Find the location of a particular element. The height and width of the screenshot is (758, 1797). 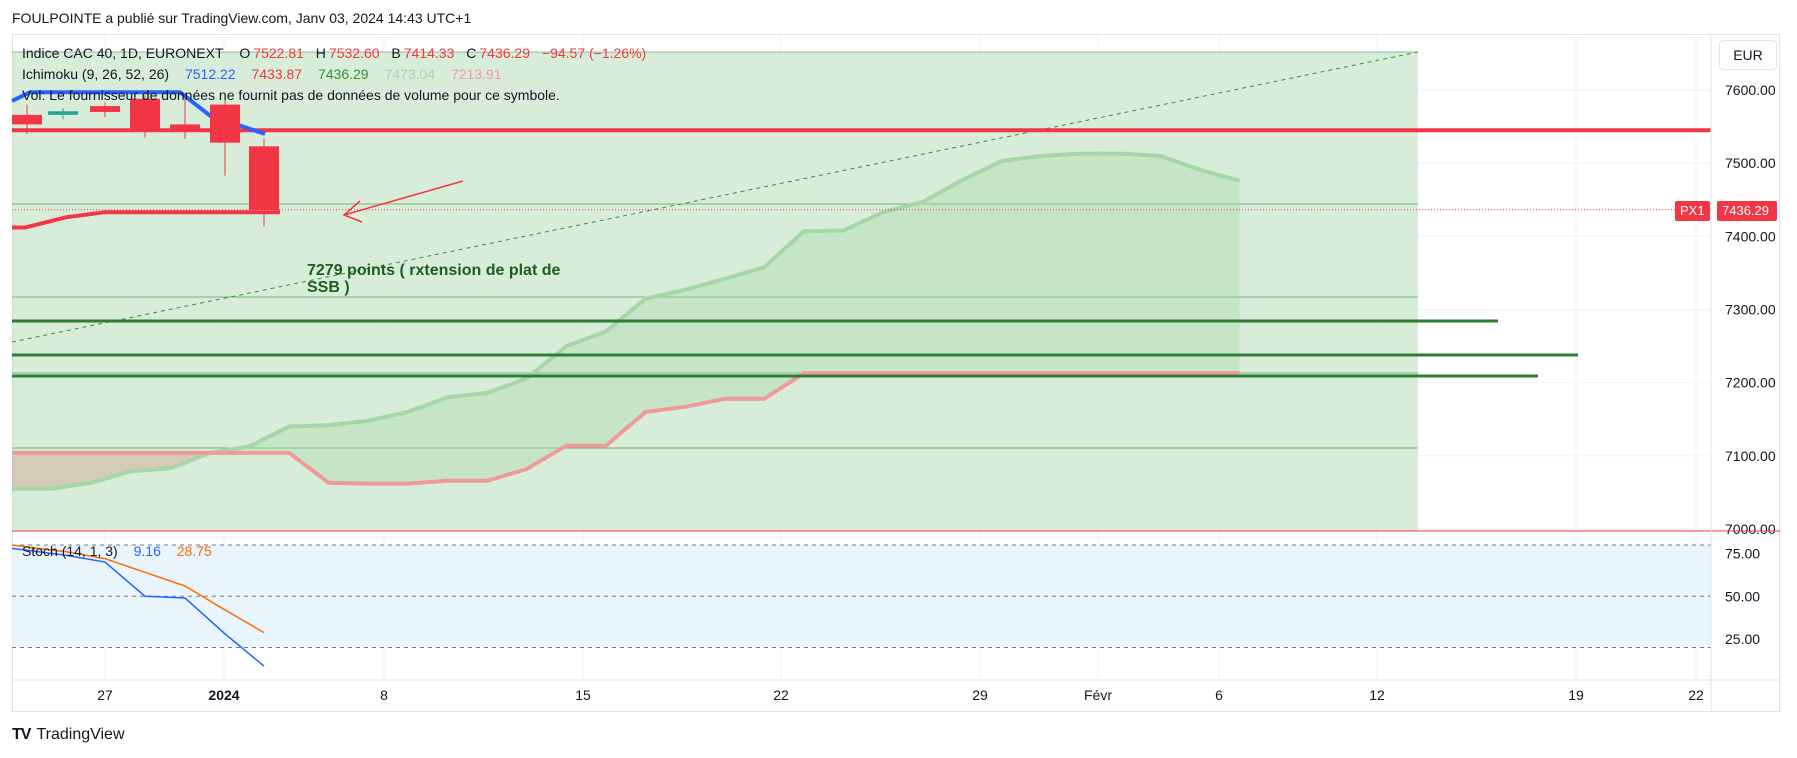

stoch-name: Stoch (14, 1, 3) is located at coordinates (70, 551).